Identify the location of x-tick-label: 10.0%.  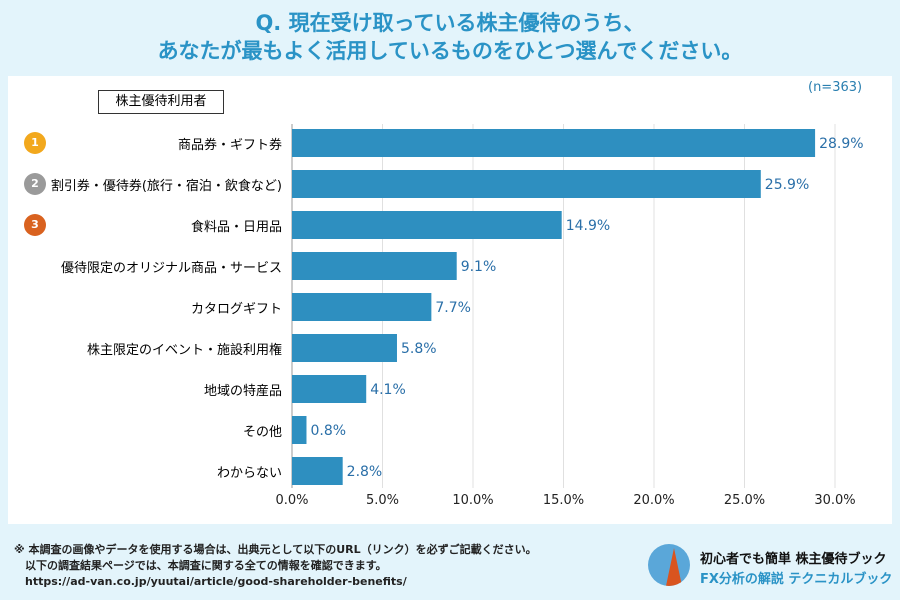
(472, 500).